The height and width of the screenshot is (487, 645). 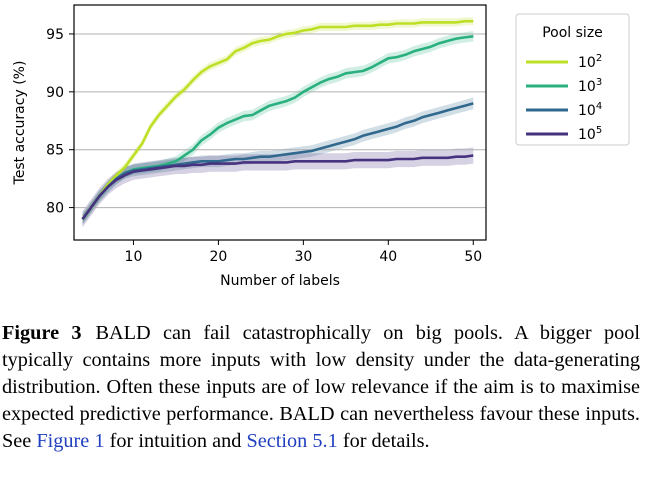 What do you see at coordinates (303, 257) in the screenshot?
I see `x-tick-label-30: 30` at bounding box center [303, 257].